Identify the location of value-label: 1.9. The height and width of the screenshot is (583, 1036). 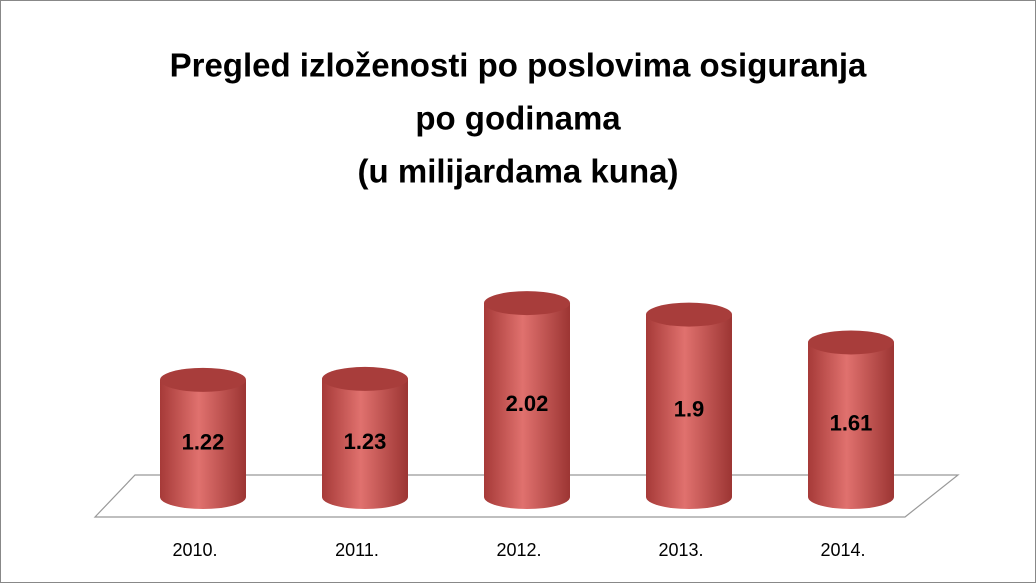
(689, 409).